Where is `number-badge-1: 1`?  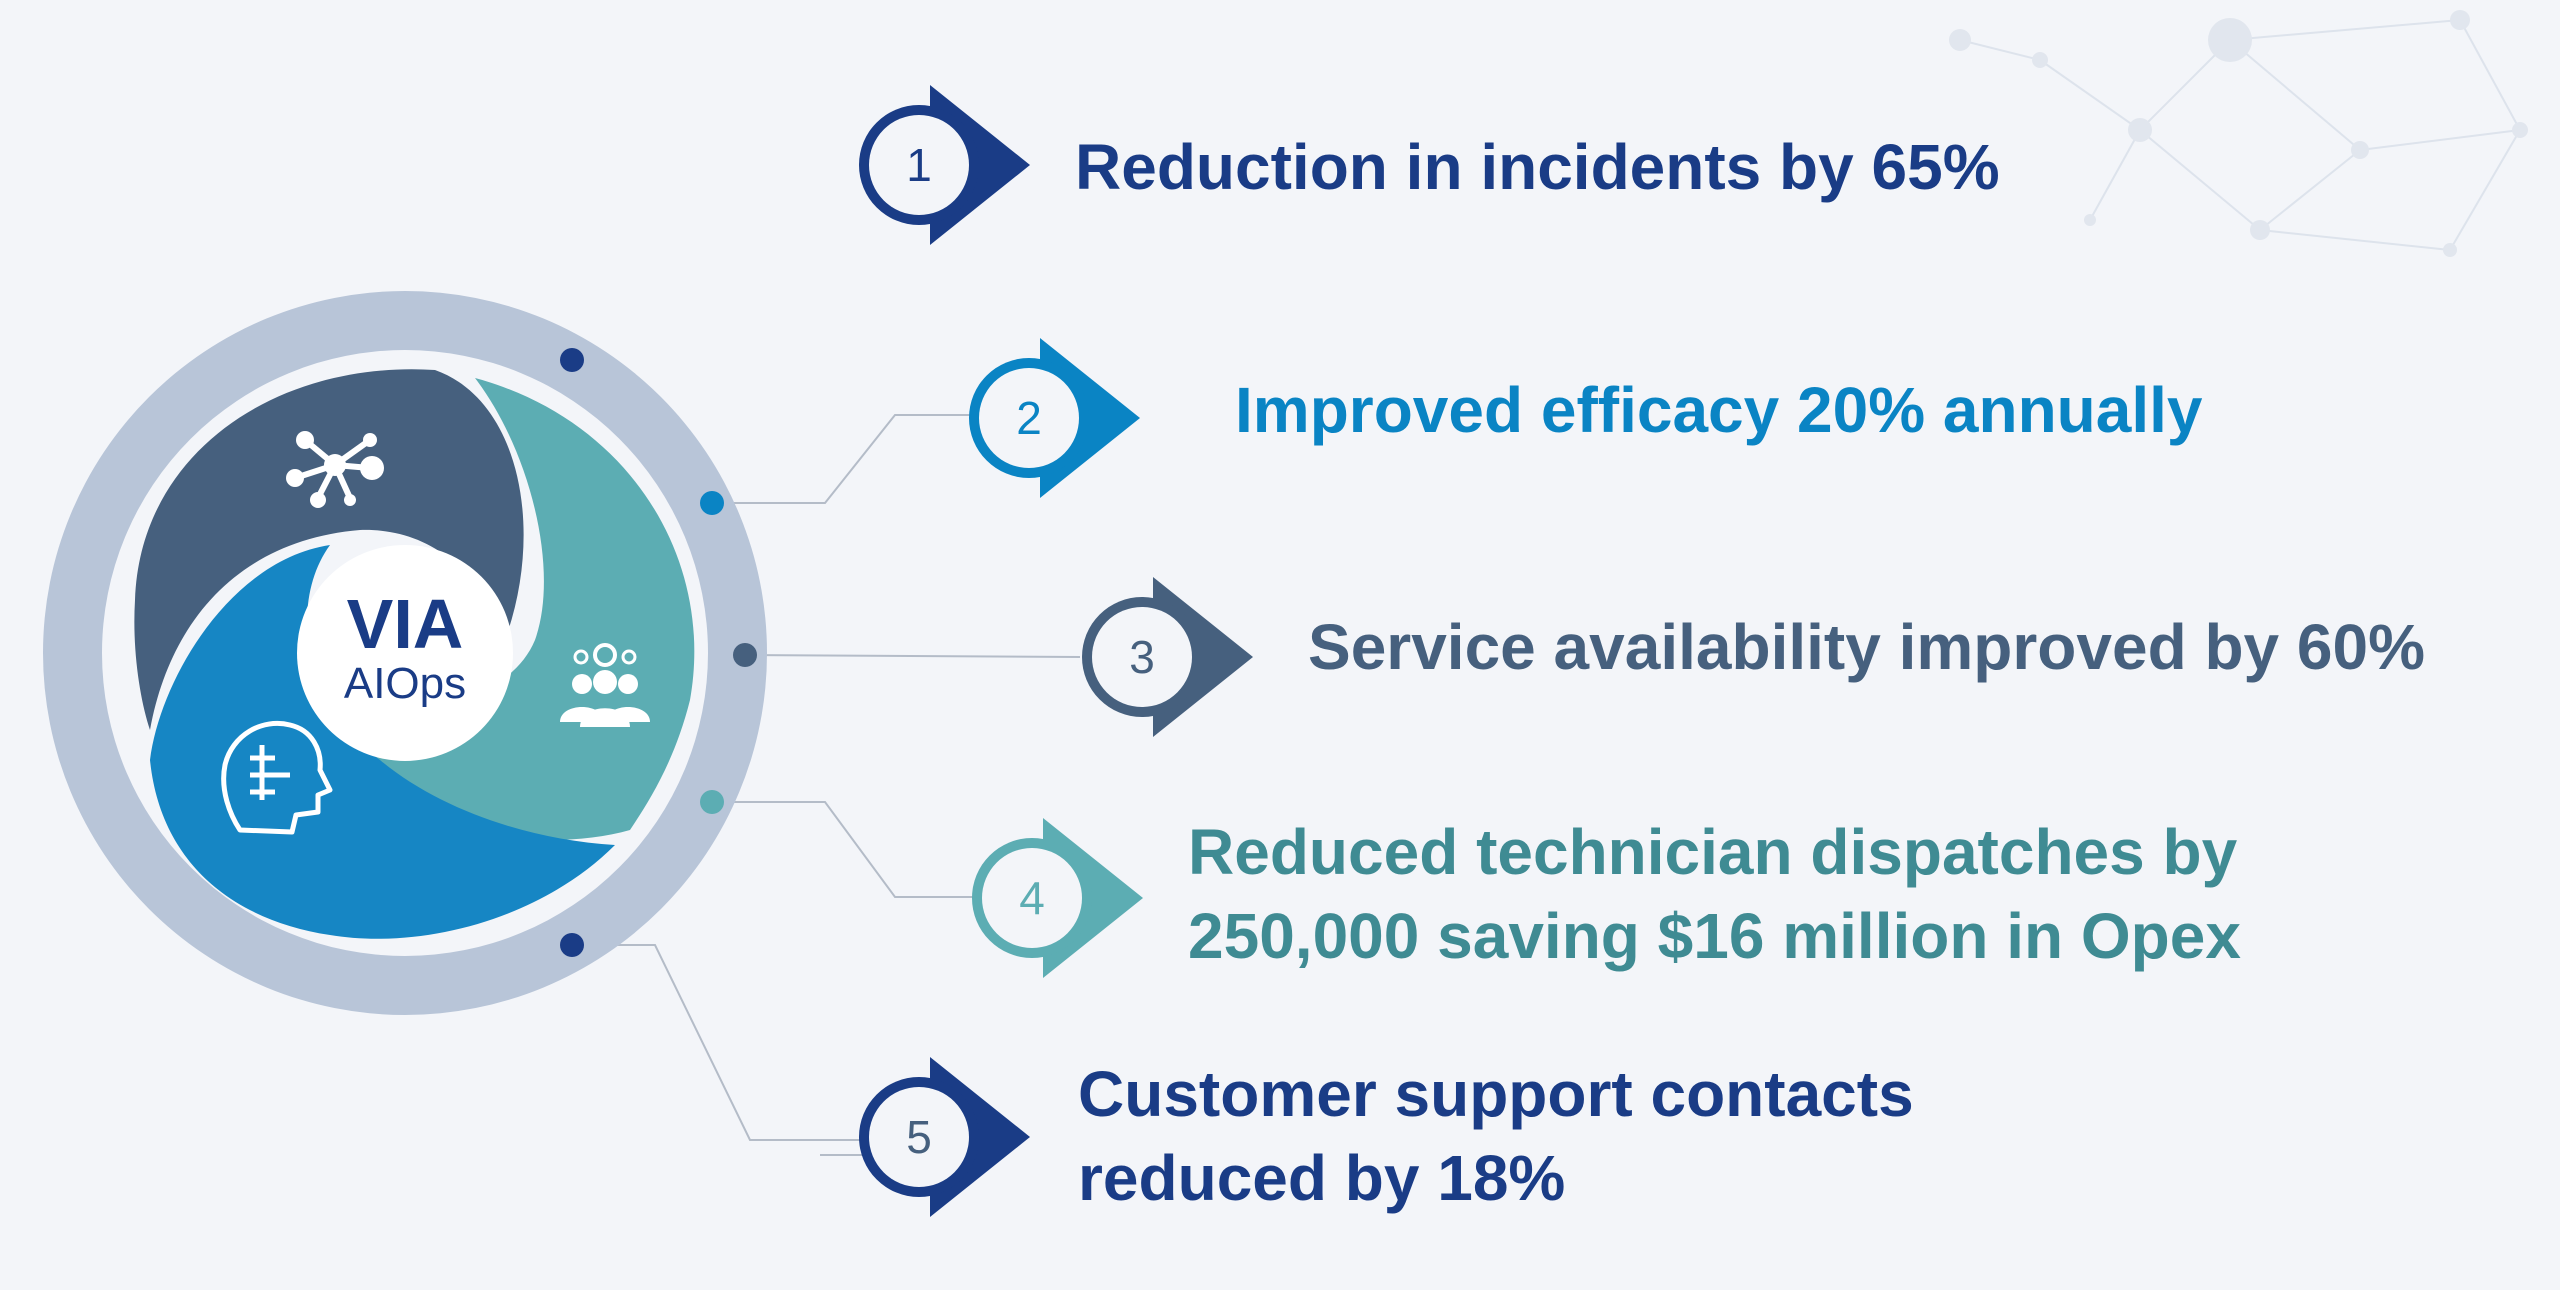 number-badge-1: 1 is located at coordinates (945, 165).